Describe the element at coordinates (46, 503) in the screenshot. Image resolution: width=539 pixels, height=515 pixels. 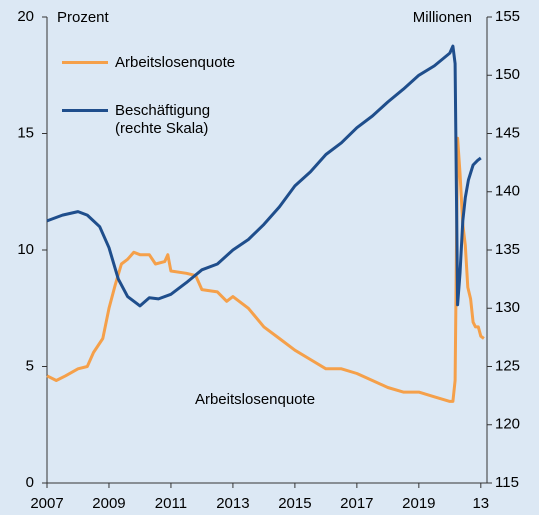
I see `x-tick-label: 2007` at that location.